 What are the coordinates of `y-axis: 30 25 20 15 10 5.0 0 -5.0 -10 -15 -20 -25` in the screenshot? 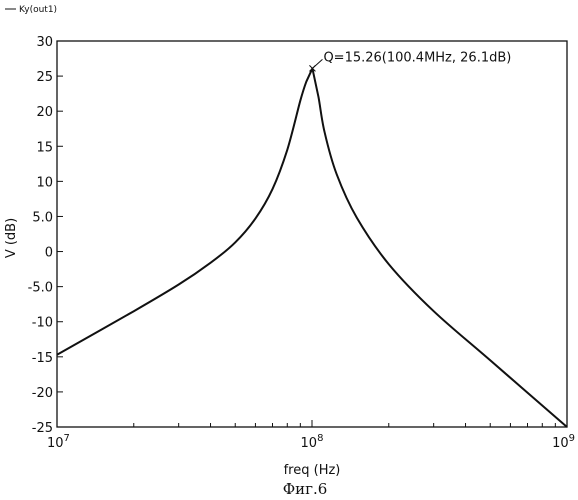 It's located at (45, 235).